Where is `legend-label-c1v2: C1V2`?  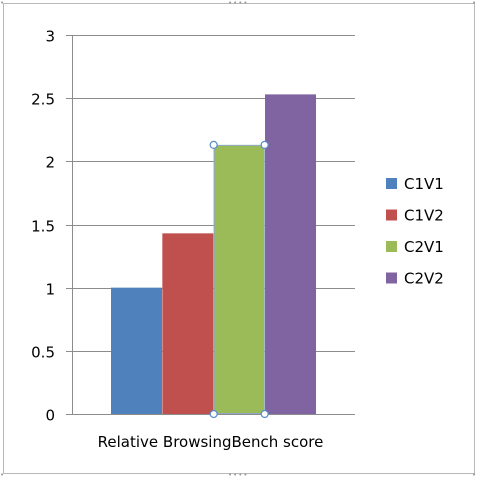
legend-label-c1v2: C1V2 is located at coordinates (424, 216).